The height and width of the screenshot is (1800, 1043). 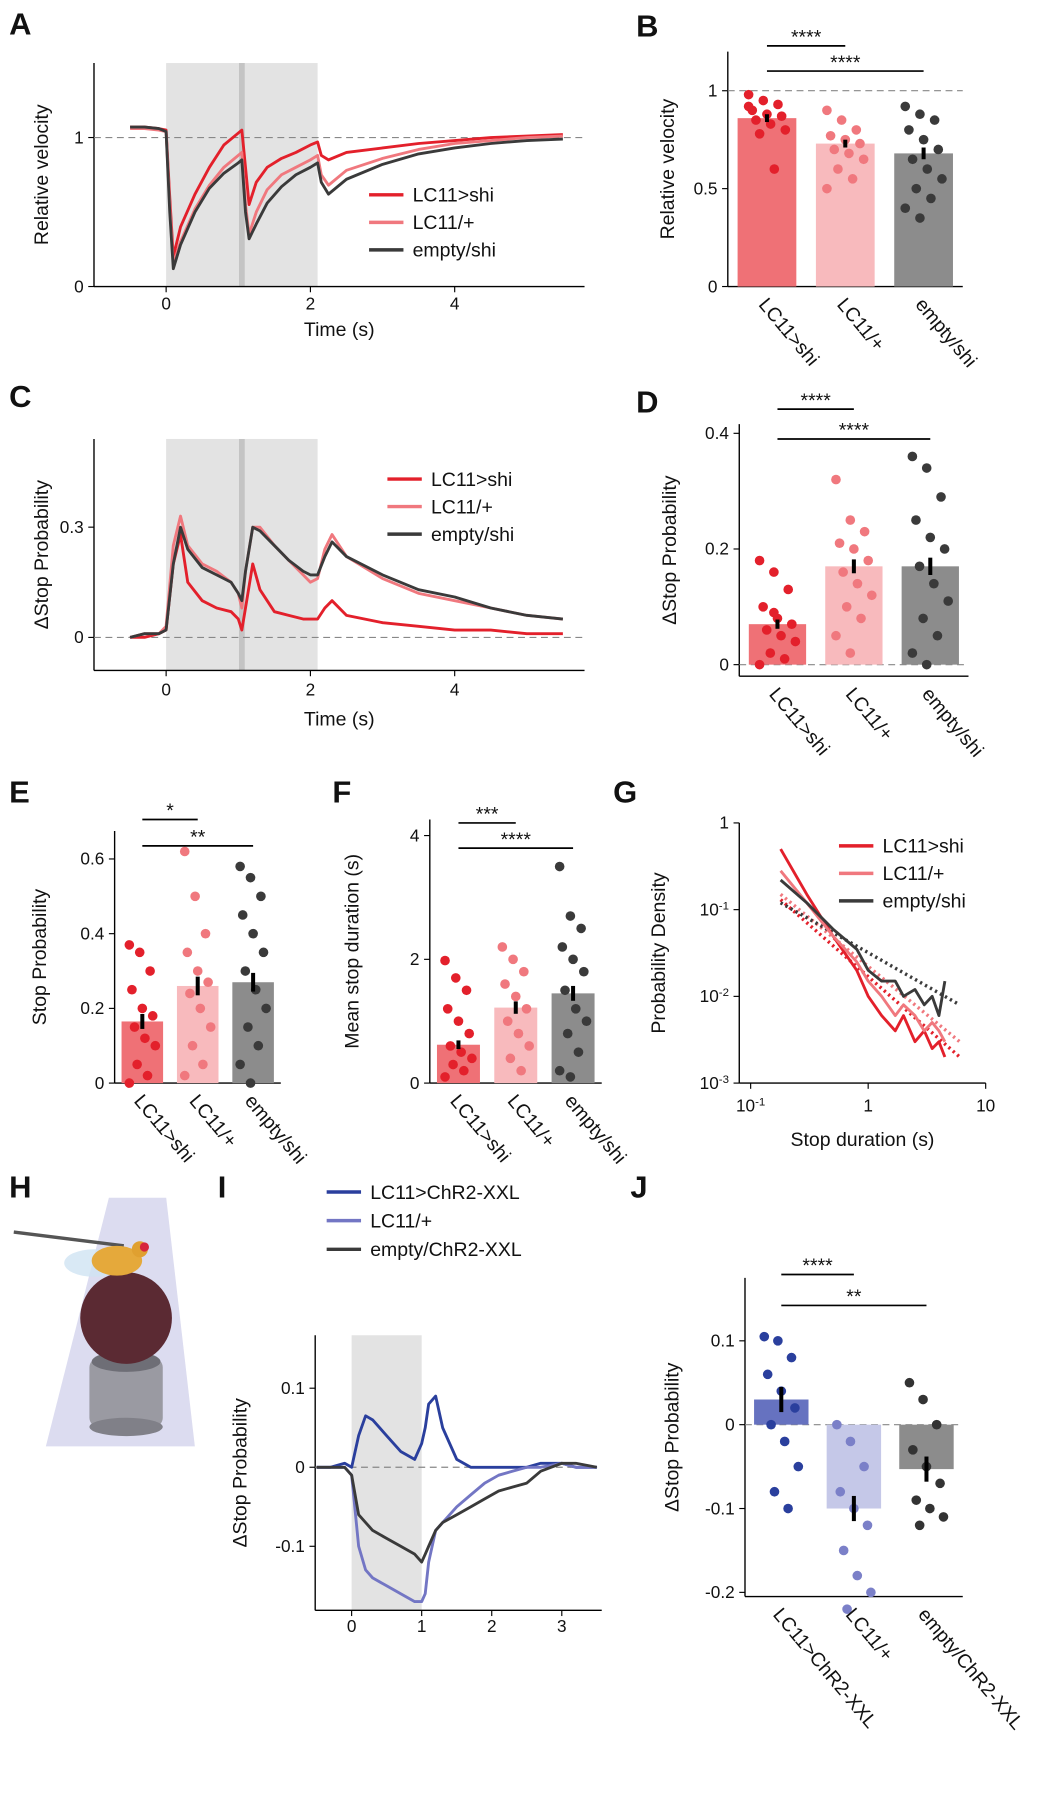 What do you see at coordinates (870, 978) in the screenshot?
I see `fit-line` at bounding box center [870, 978].